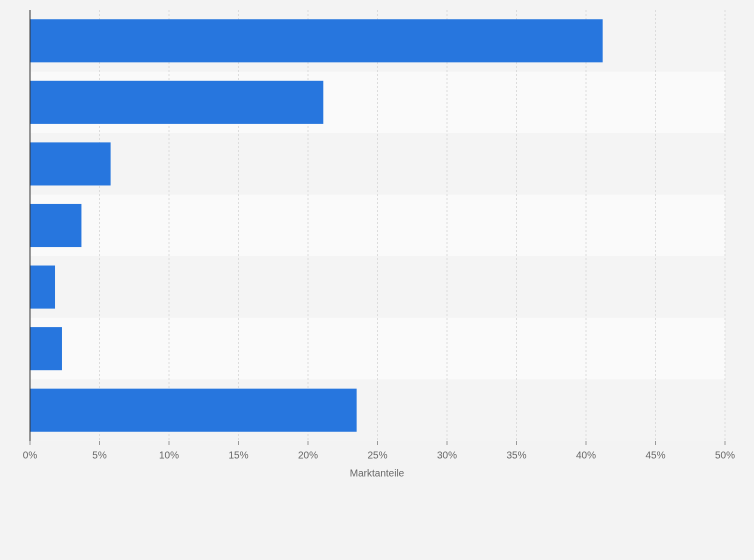  What do you see at coordinates (516, 456) in the screenshot?
I see `x-tick-label: 35%` at bounding box center [516, 456].